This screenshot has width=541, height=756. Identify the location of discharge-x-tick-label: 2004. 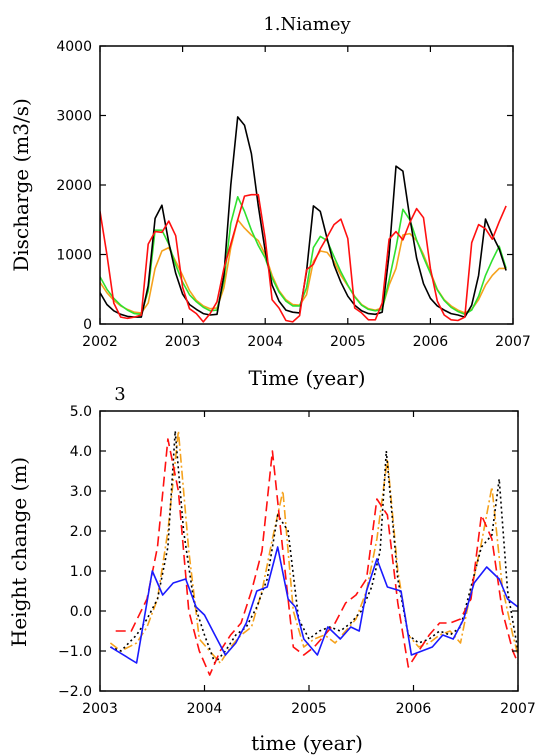
(265, 342).